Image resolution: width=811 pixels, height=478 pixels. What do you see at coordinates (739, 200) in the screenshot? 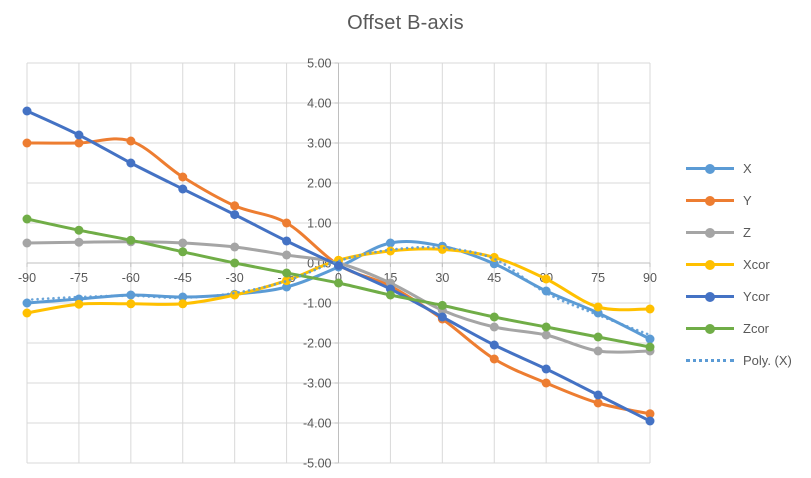
I see `legend-item-y: Y` at bounding box center [739, 200].